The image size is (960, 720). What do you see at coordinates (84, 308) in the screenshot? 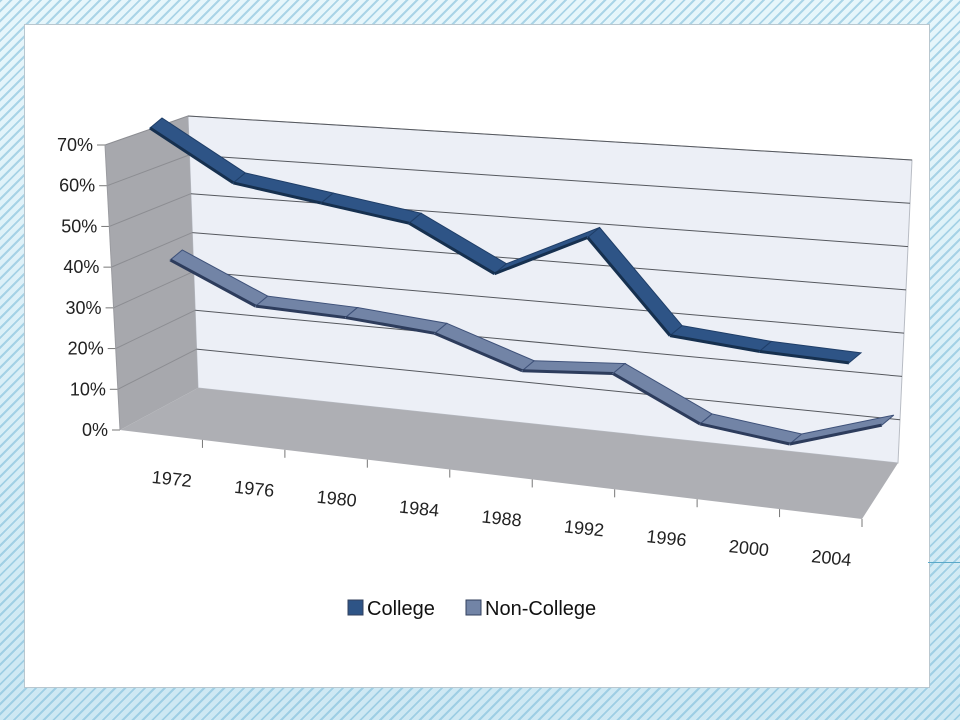
I see `y-tick-label: 30%` at bounding box center [84, 308].